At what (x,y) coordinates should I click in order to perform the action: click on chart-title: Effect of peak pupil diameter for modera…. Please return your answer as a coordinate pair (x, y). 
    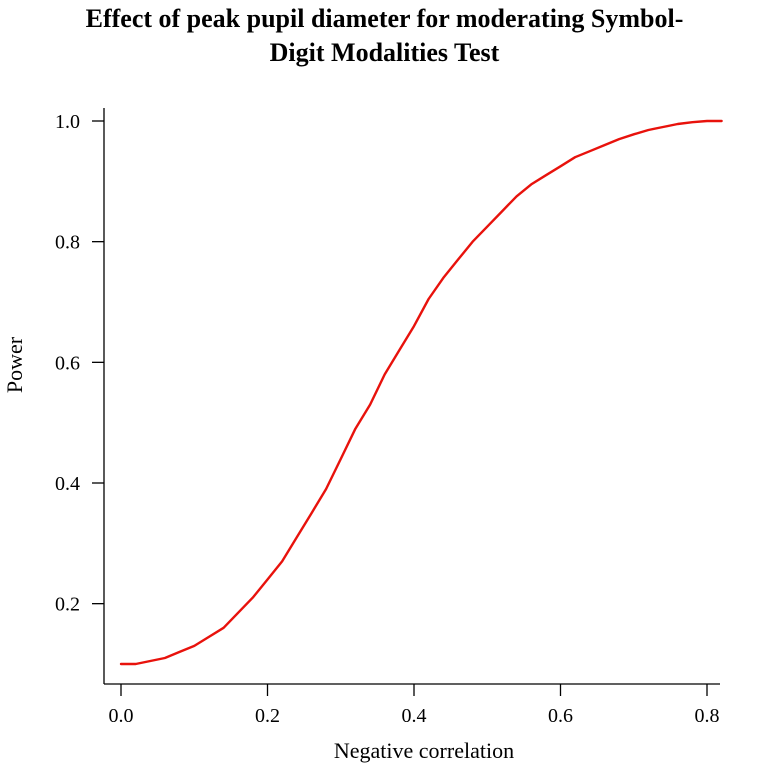
    Looking at the image, I should click on (384, 36).